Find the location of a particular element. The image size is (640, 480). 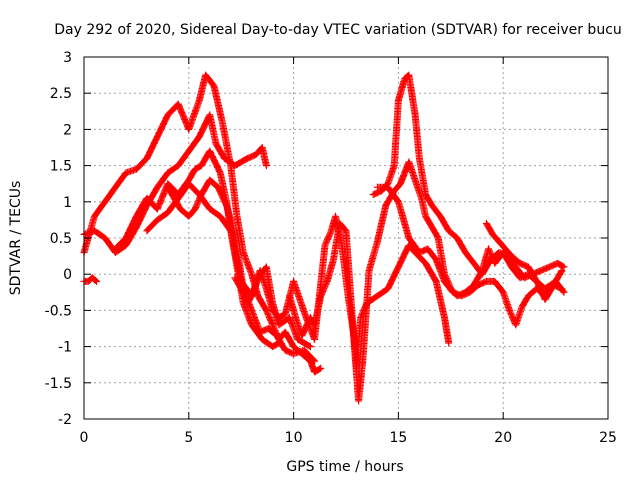

x-axis-label: GPS time / hours is located at coordinates (344, 467).